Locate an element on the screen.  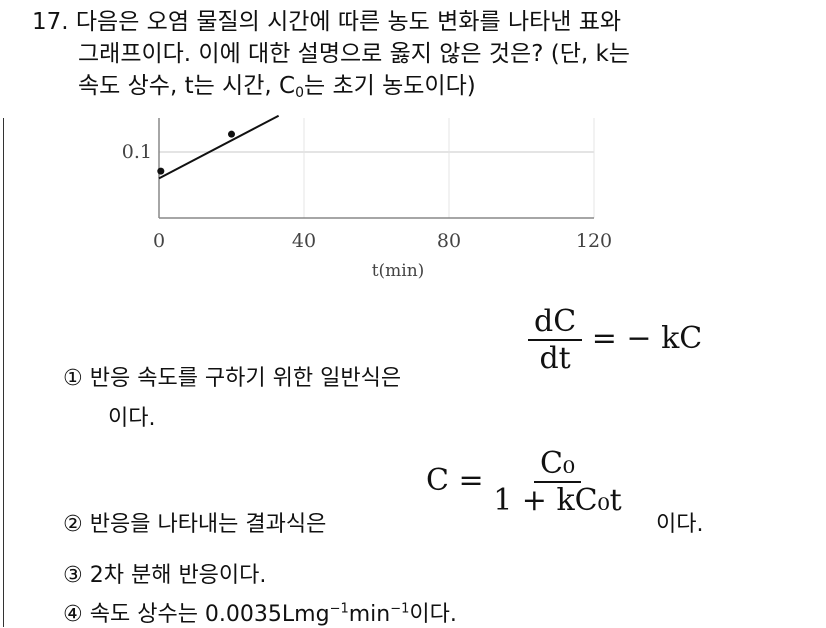
option-4: ④ 속도 상수는 0.0035Lmg−1min−1이다. is located at coordinates (260, 614).